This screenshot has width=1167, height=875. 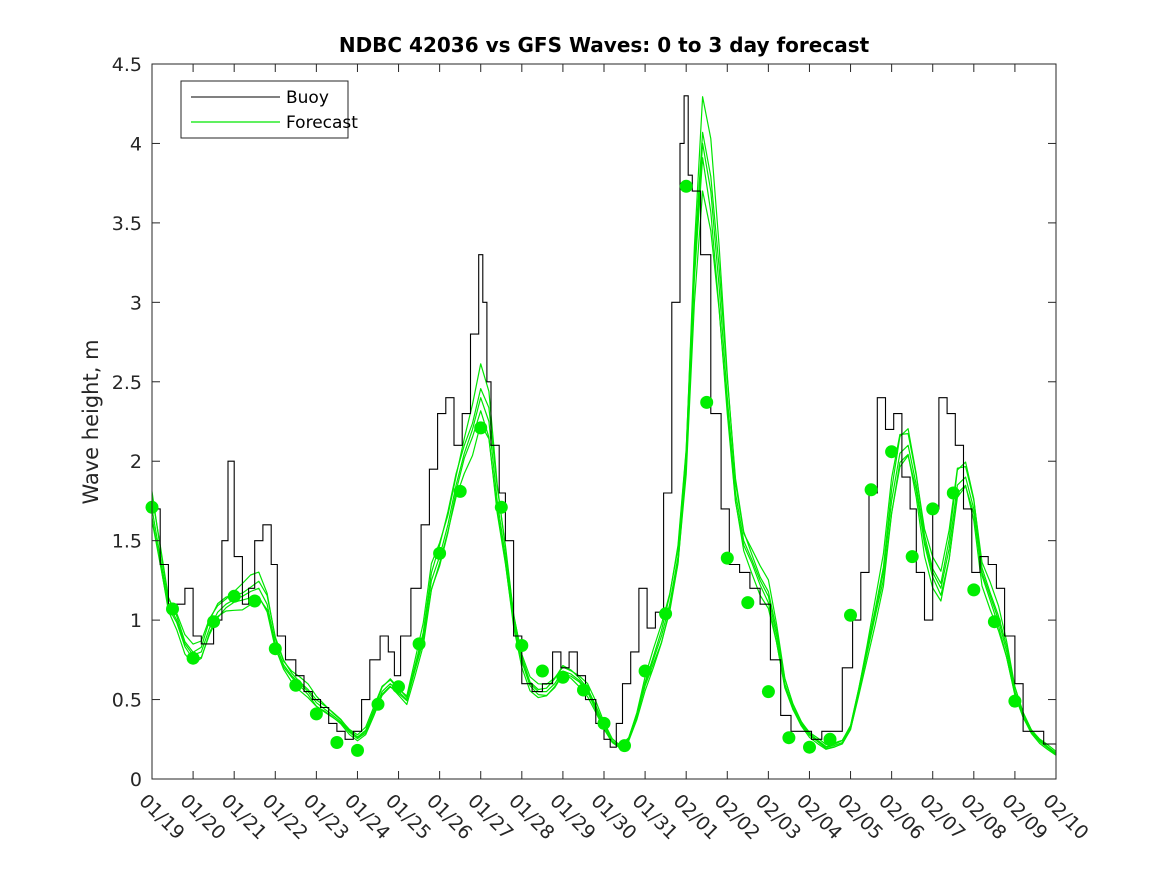 What do you see at coordinates (136, 303) in the screenshot?
I see `y-tick-label: 3` at bounding box center [136, 303].